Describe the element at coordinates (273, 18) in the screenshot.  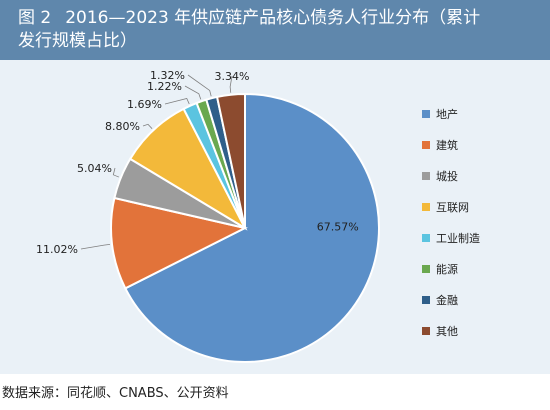
I see `chart-title-text: 2016—2023 年供应链产品核心债务人行业分布（累计` at that location.